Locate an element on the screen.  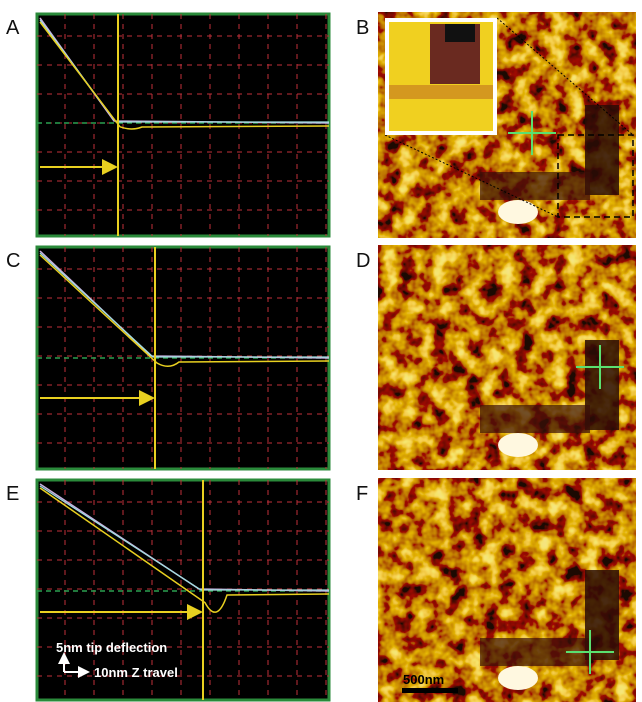
inset-band is located at coordinates (441, 92).